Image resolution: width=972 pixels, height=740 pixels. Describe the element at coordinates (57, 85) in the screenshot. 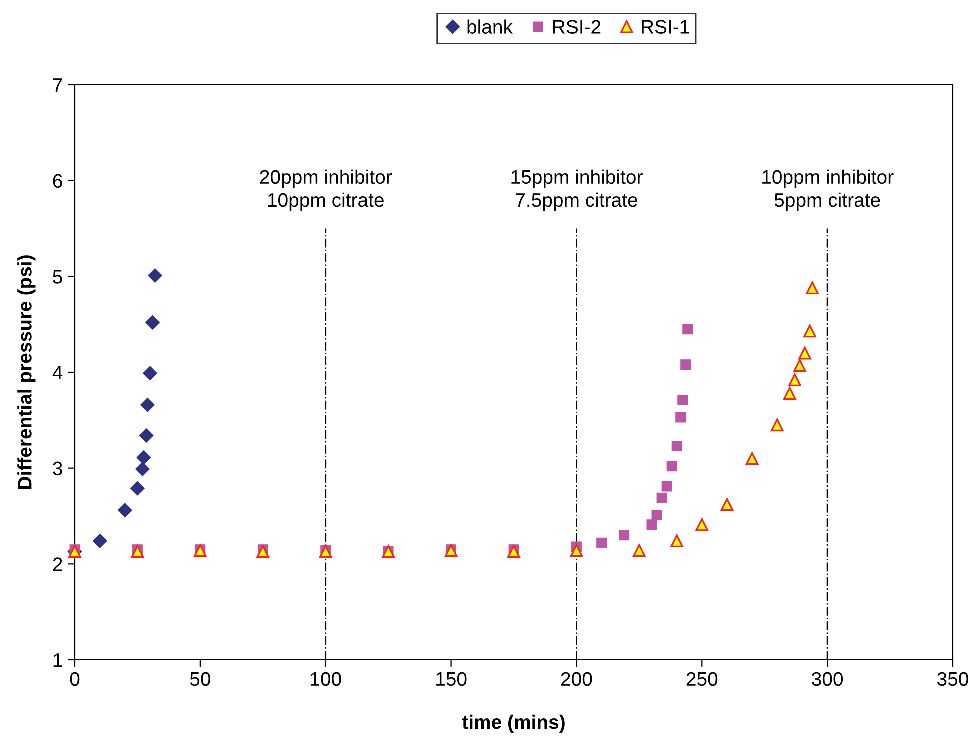

I see `y-tick-label: 7` at that location.